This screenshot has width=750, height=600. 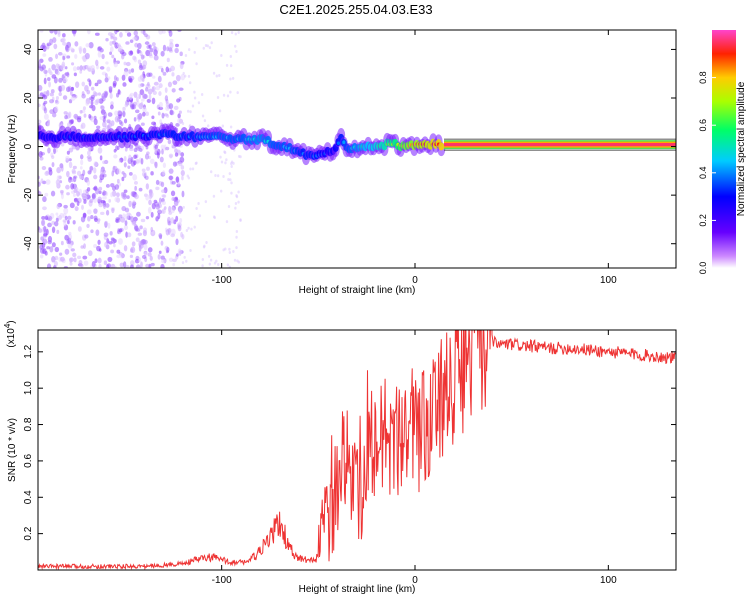 I want to click on heatmap-ytick-label: 40, so click(x=28, y=49).